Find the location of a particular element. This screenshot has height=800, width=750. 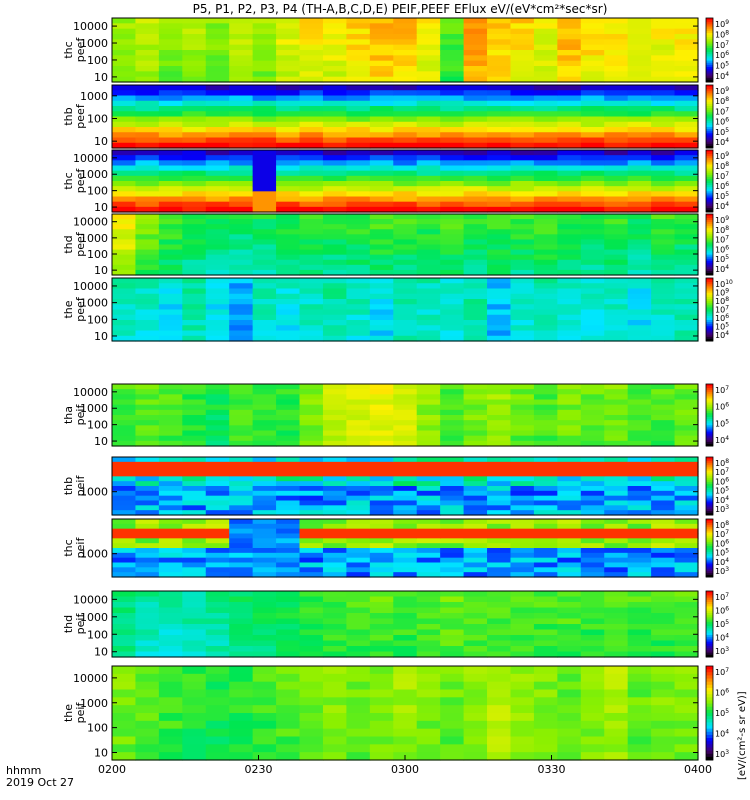

y-axis-label: thc is located at coordinates (68, 547).